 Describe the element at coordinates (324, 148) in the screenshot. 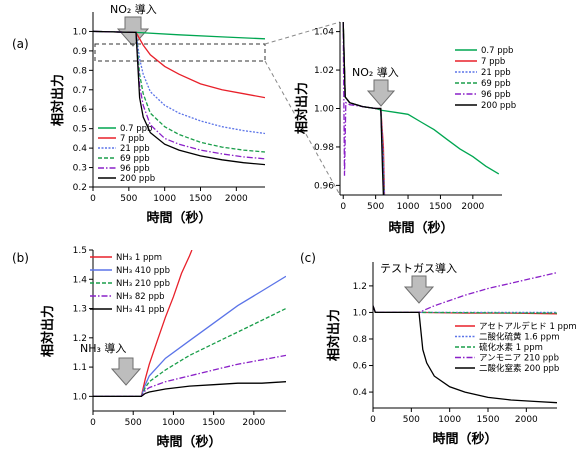

I see `y-tick-label: 0.98` at that location.